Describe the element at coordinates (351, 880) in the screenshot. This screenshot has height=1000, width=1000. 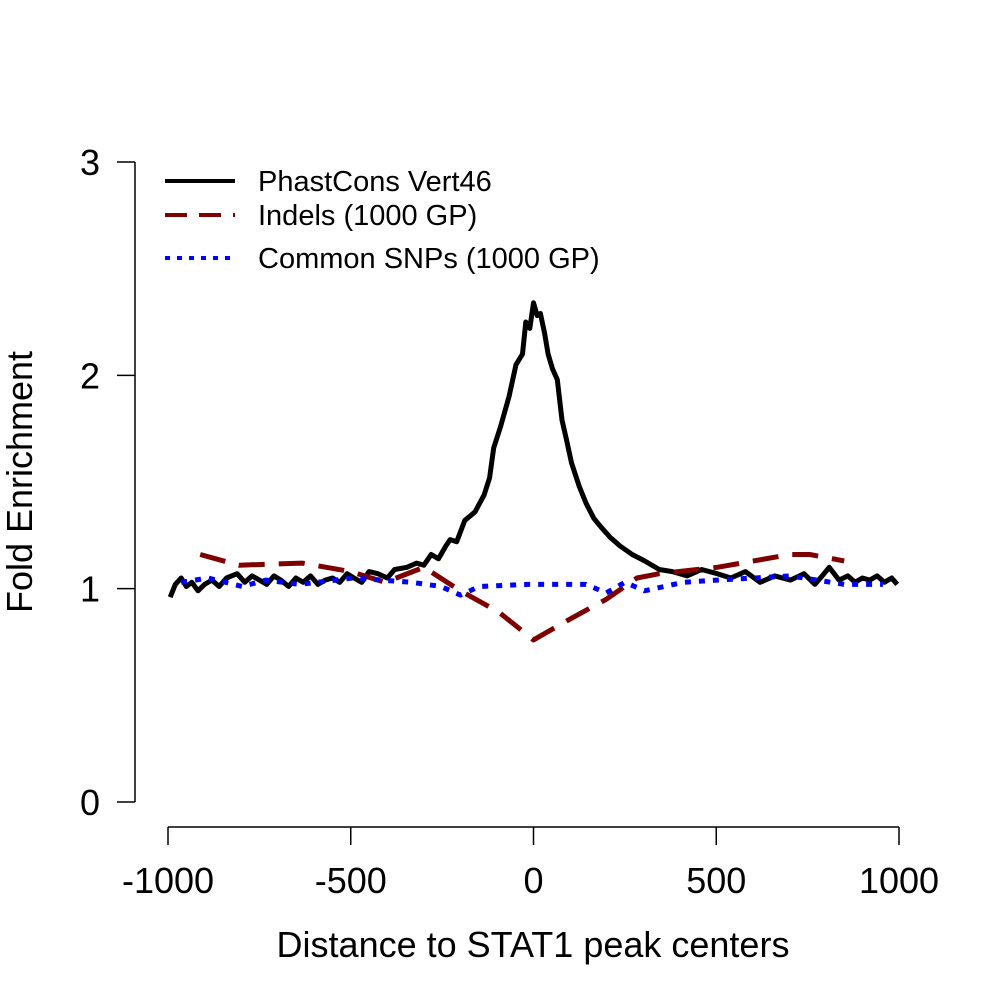
I see `x-tick-label: -500` at that location.